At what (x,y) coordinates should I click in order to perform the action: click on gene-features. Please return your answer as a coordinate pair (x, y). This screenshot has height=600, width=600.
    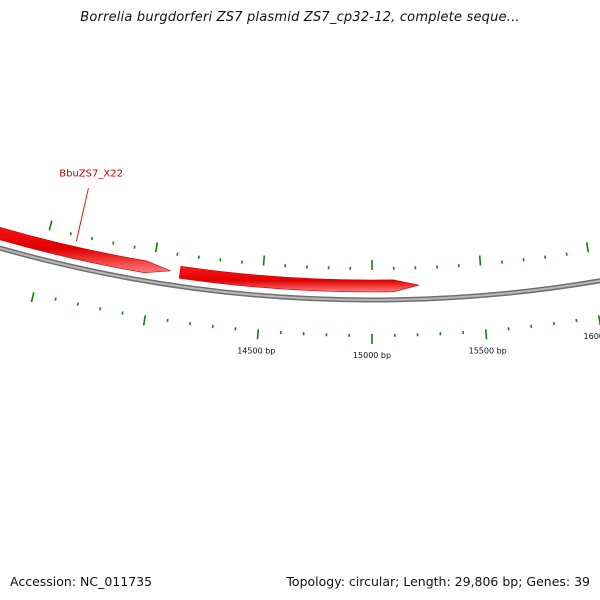
    Looking at the image, I should click on (210, 259).